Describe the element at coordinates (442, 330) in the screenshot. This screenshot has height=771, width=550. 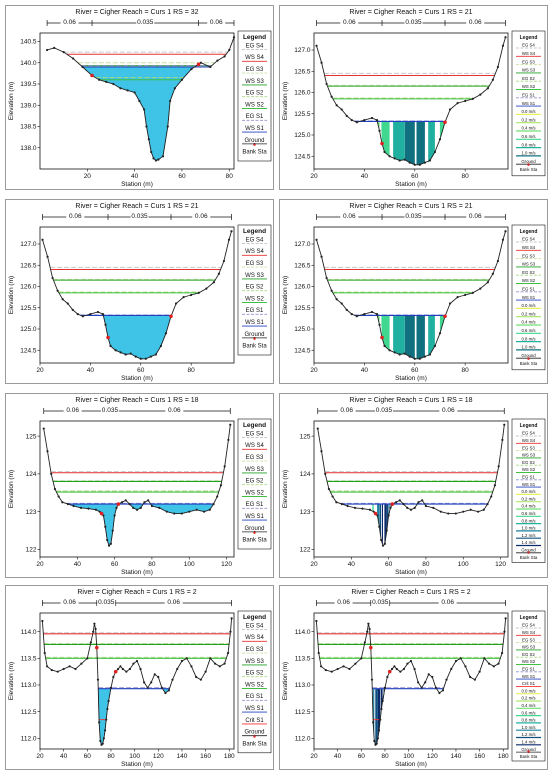
I see `velocity-fill` at that location.